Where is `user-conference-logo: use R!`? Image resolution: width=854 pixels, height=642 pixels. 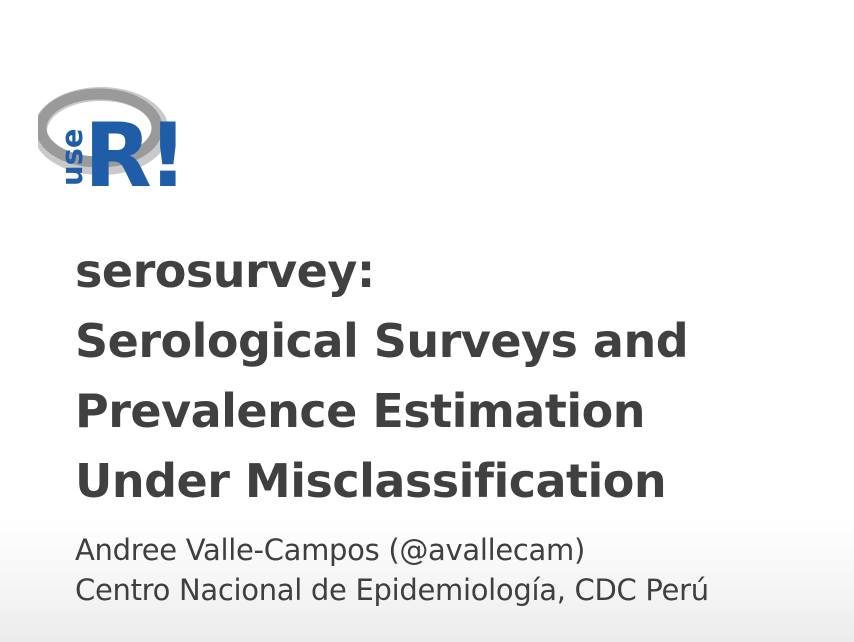
user-conference-logo: use R! is located at coordinates (110, 139).